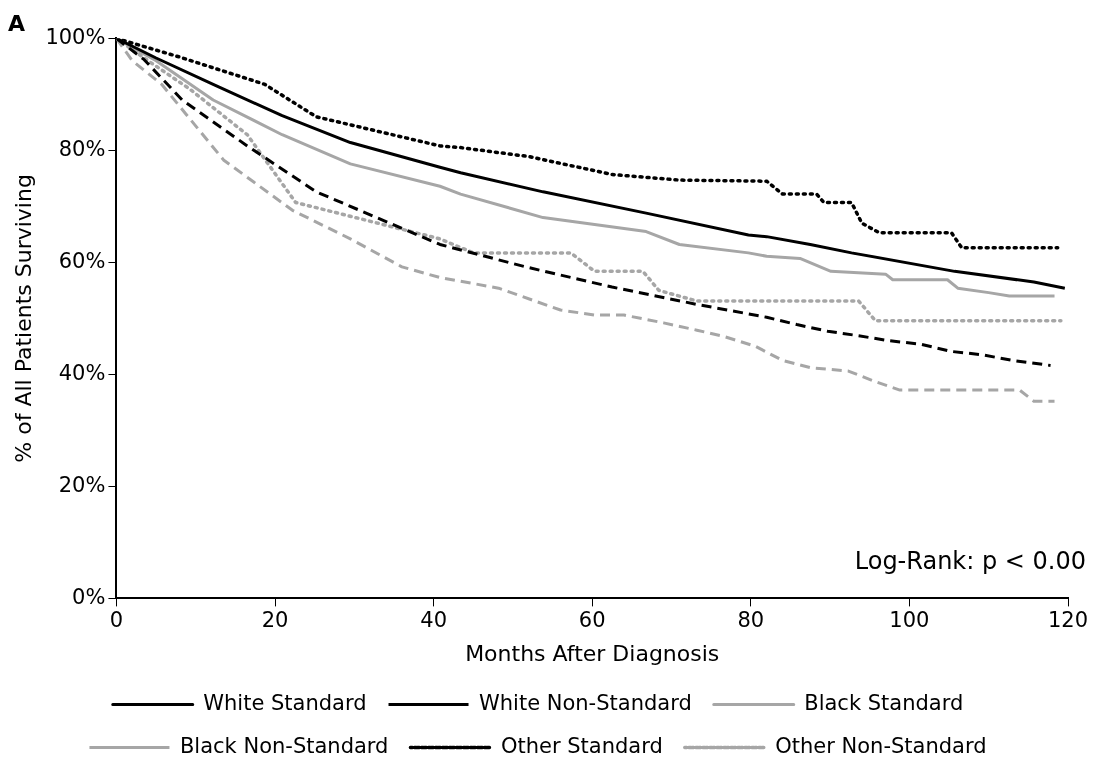 The image size is (1111, 780). I want to click on x-tick-label: 100, so click(909, 620).